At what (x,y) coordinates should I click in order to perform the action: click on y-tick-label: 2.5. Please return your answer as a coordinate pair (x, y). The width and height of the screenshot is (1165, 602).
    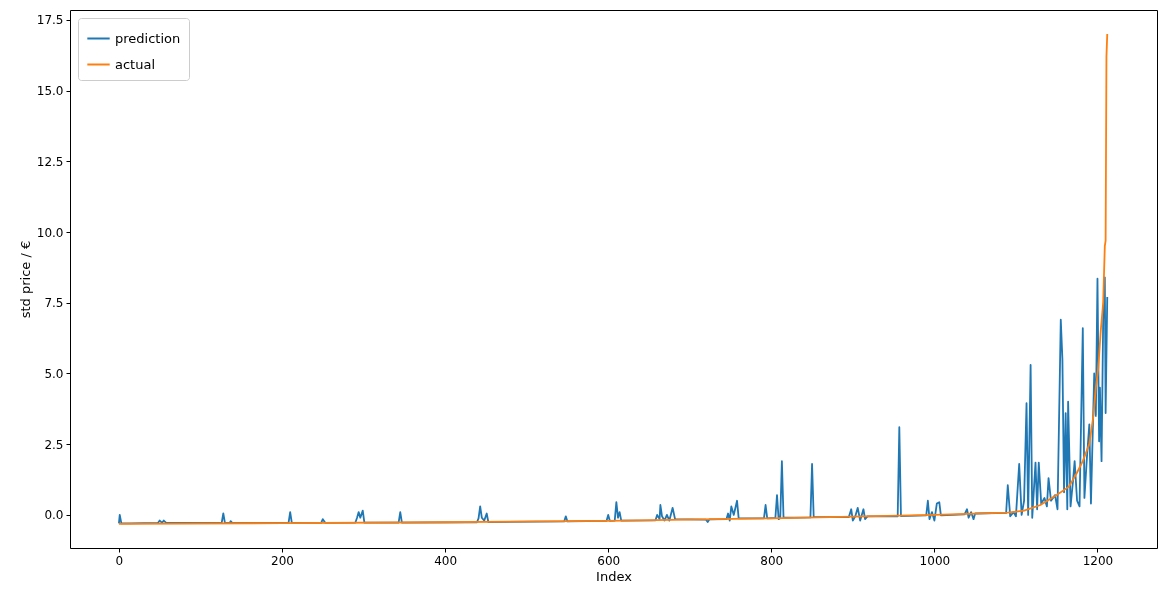
    Looking at the image, I should click on (54, 444).